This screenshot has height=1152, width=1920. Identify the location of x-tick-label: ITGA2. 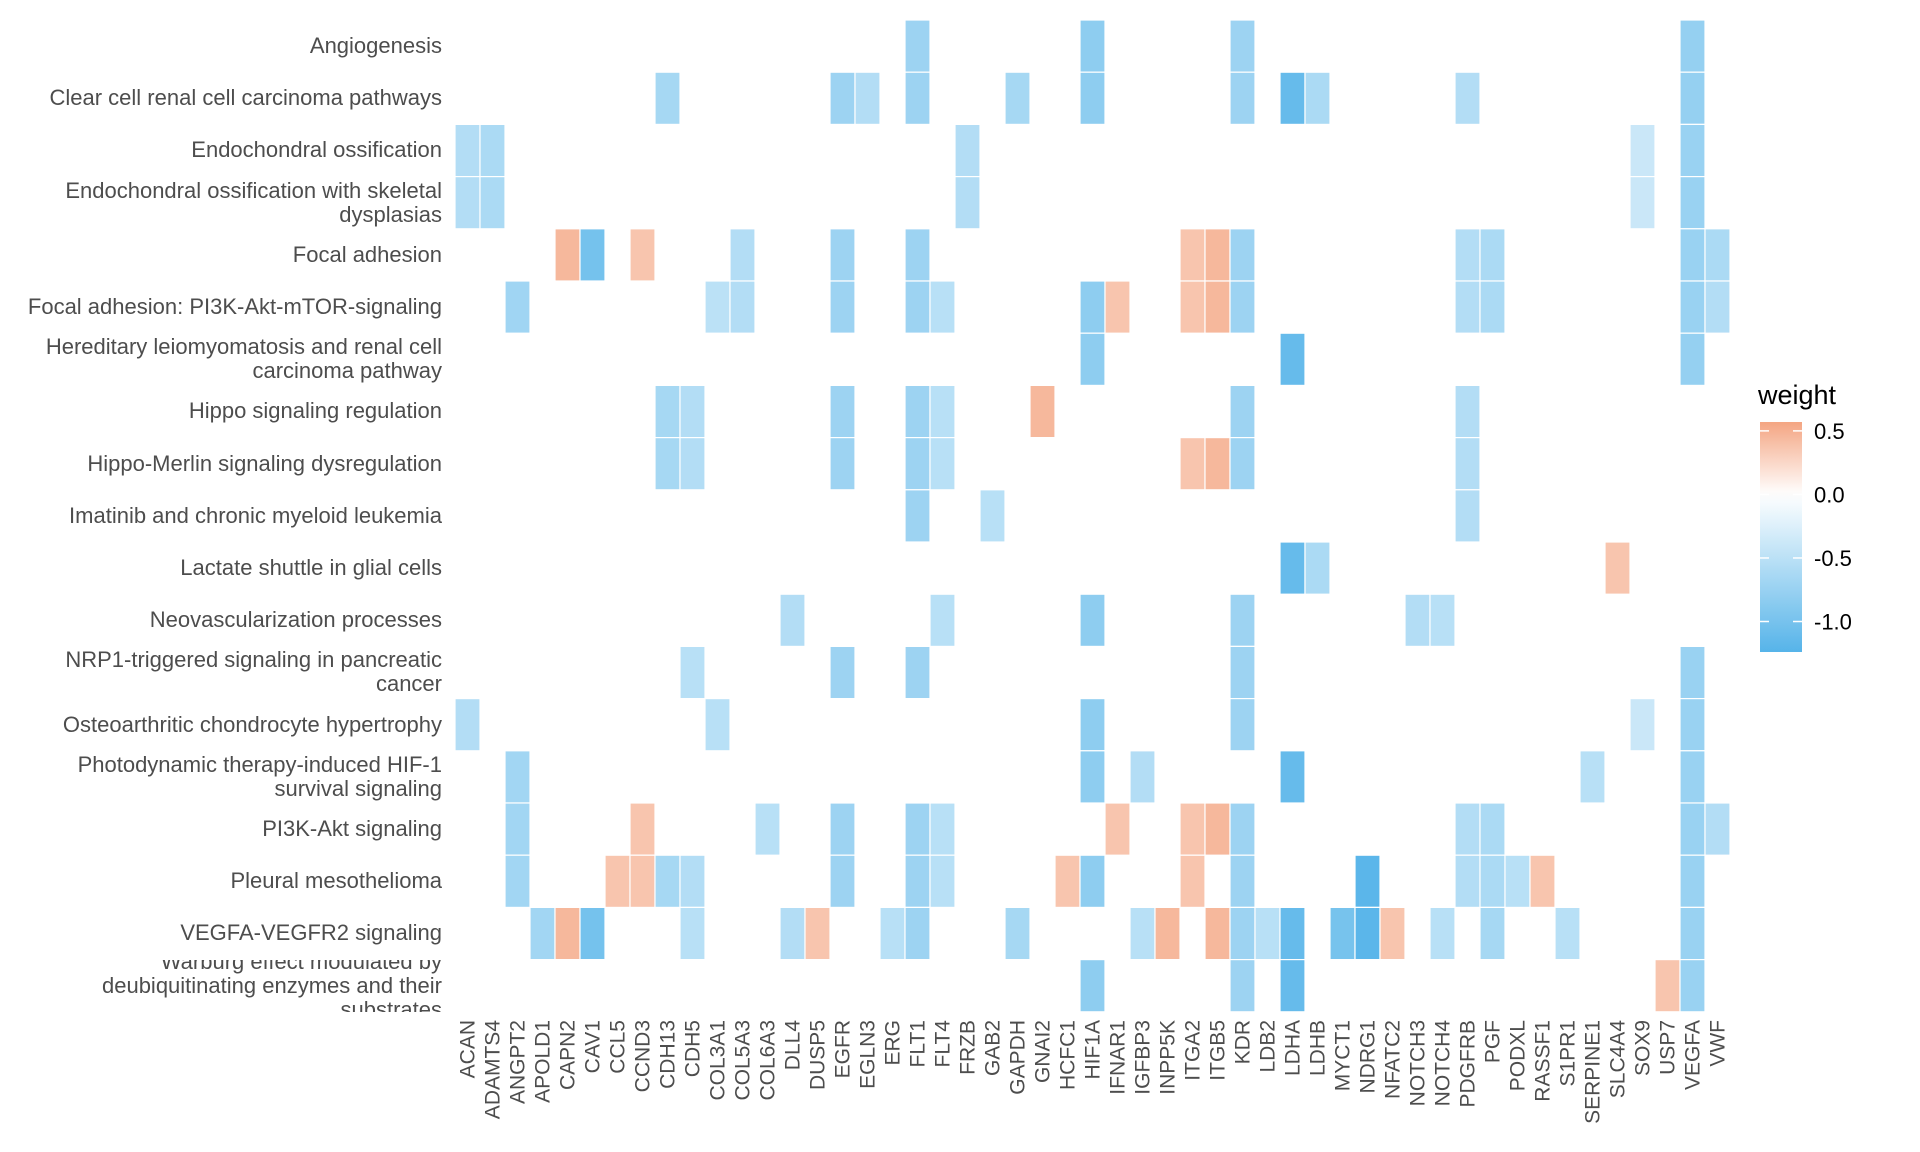
(1193, 1050).